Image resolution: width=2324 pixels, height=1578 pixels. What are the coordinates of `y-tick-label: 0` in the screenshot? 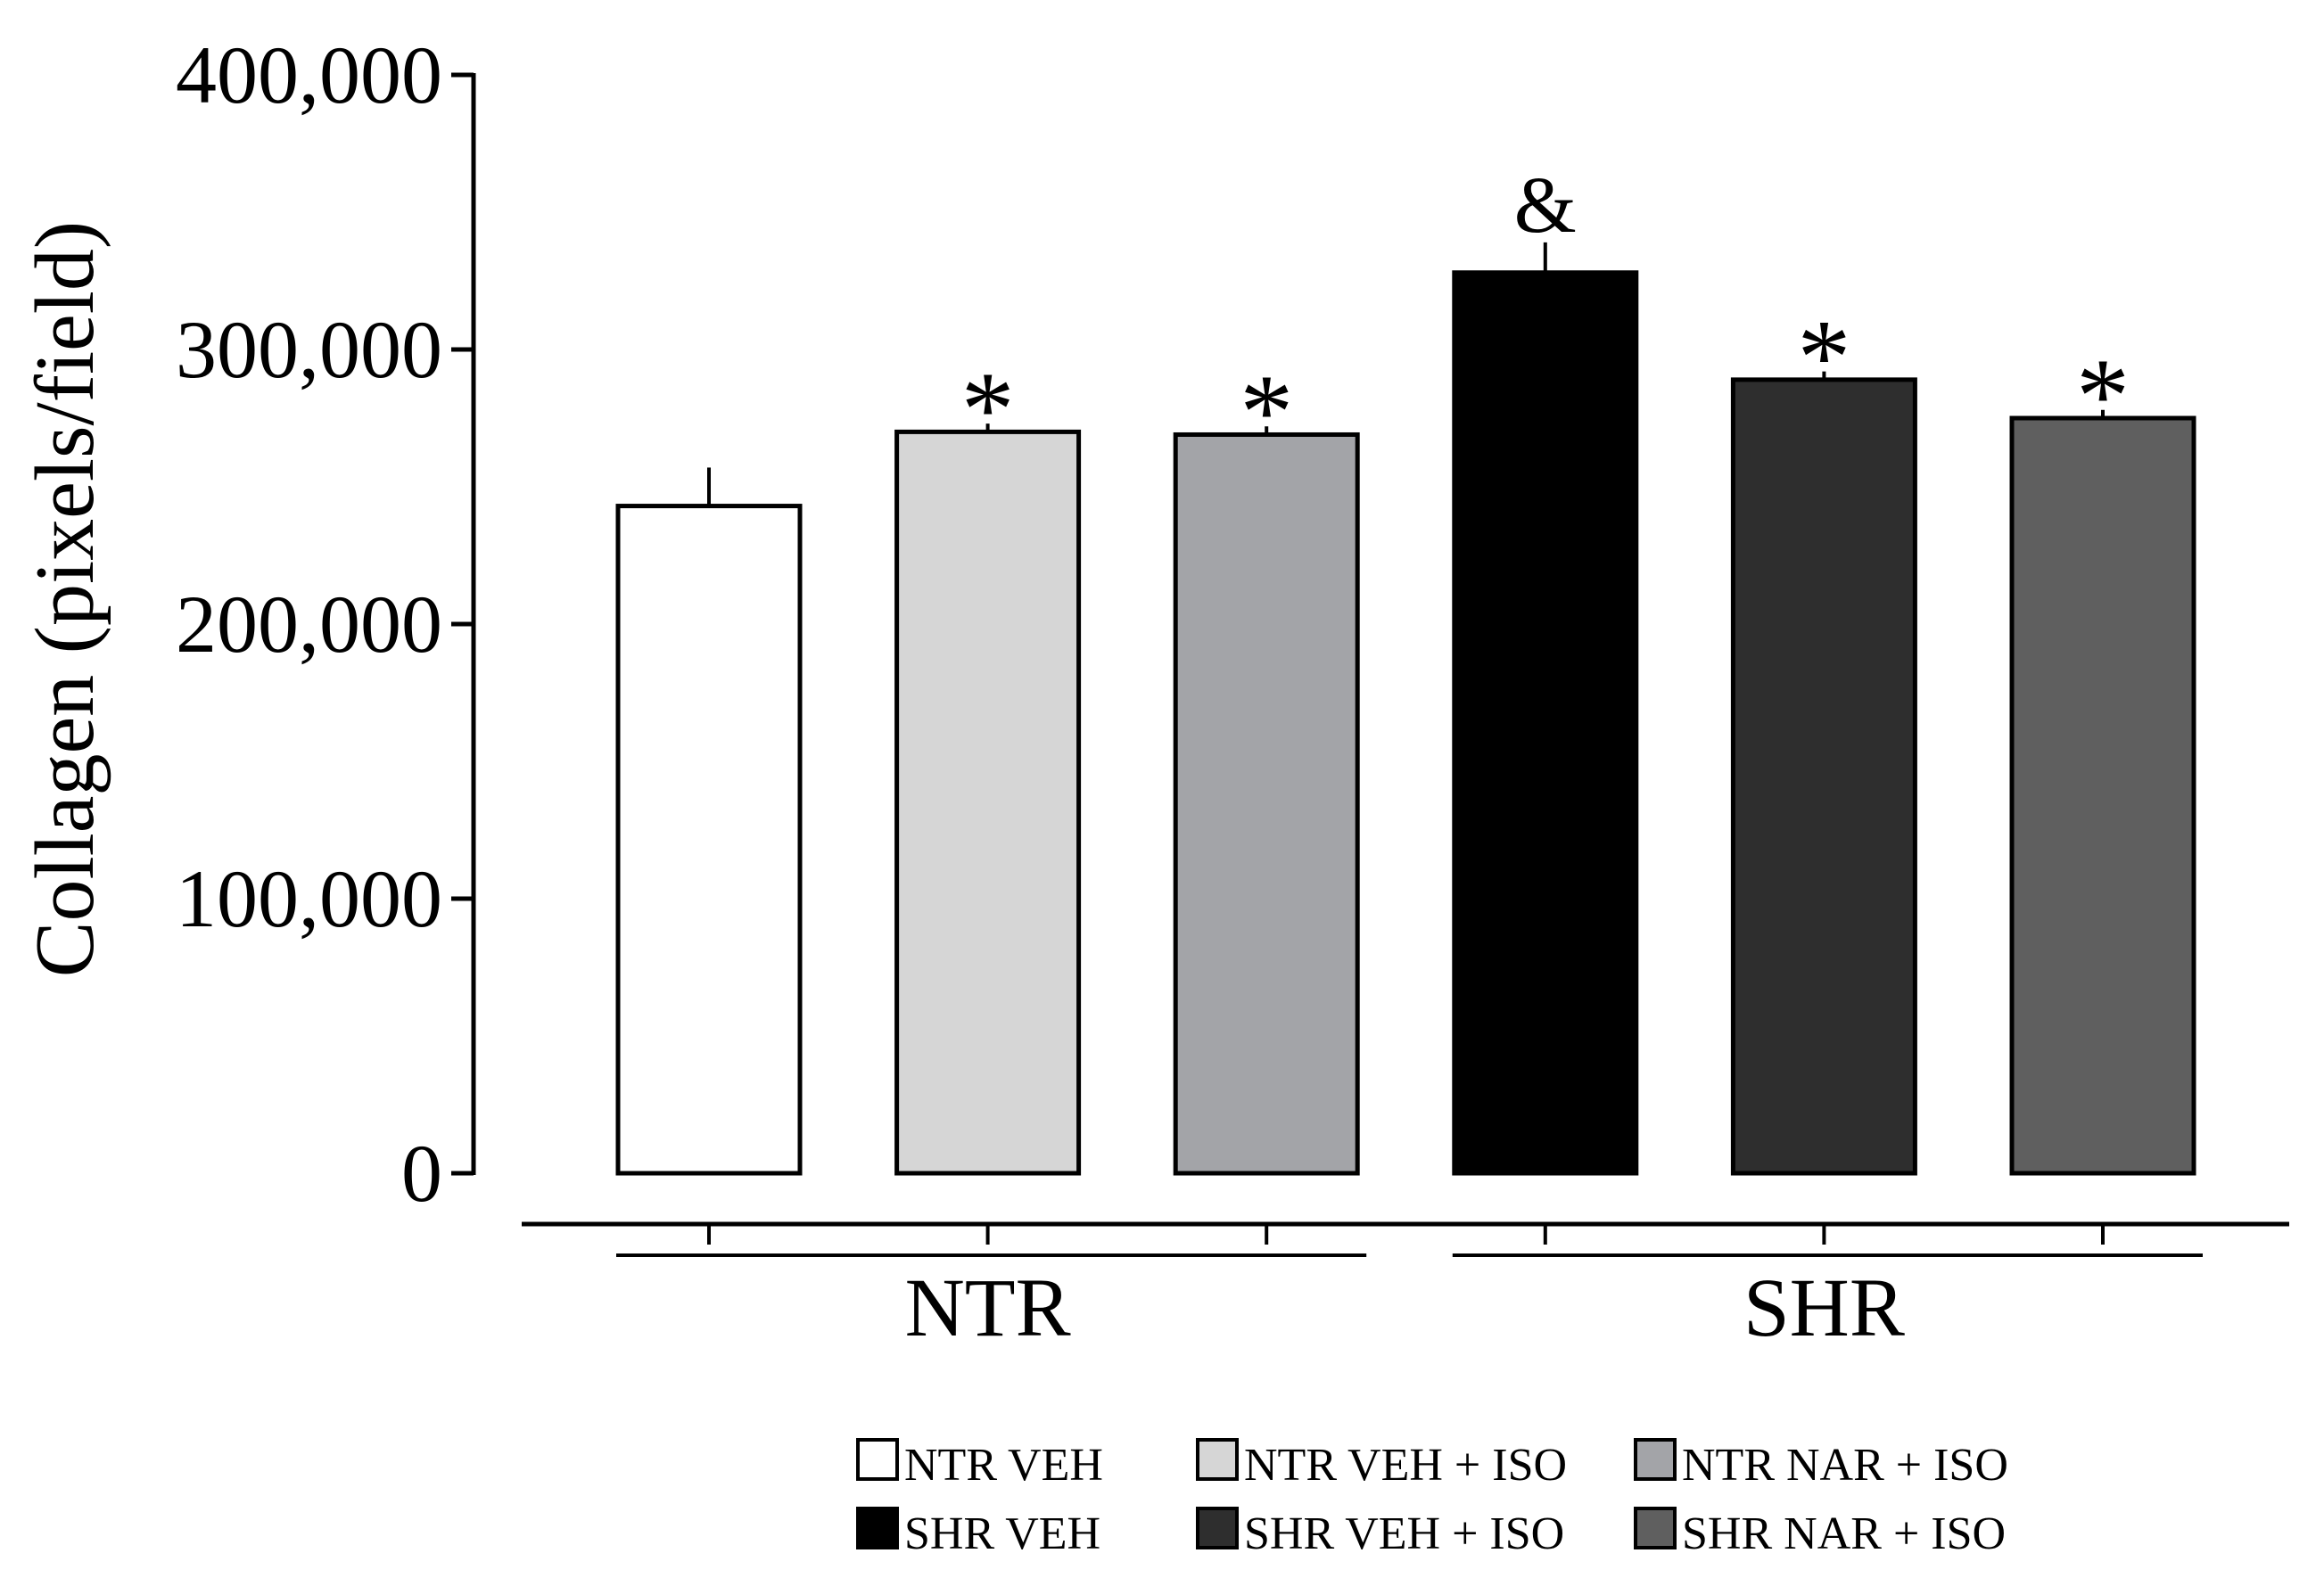 It's located at (421, 1173).